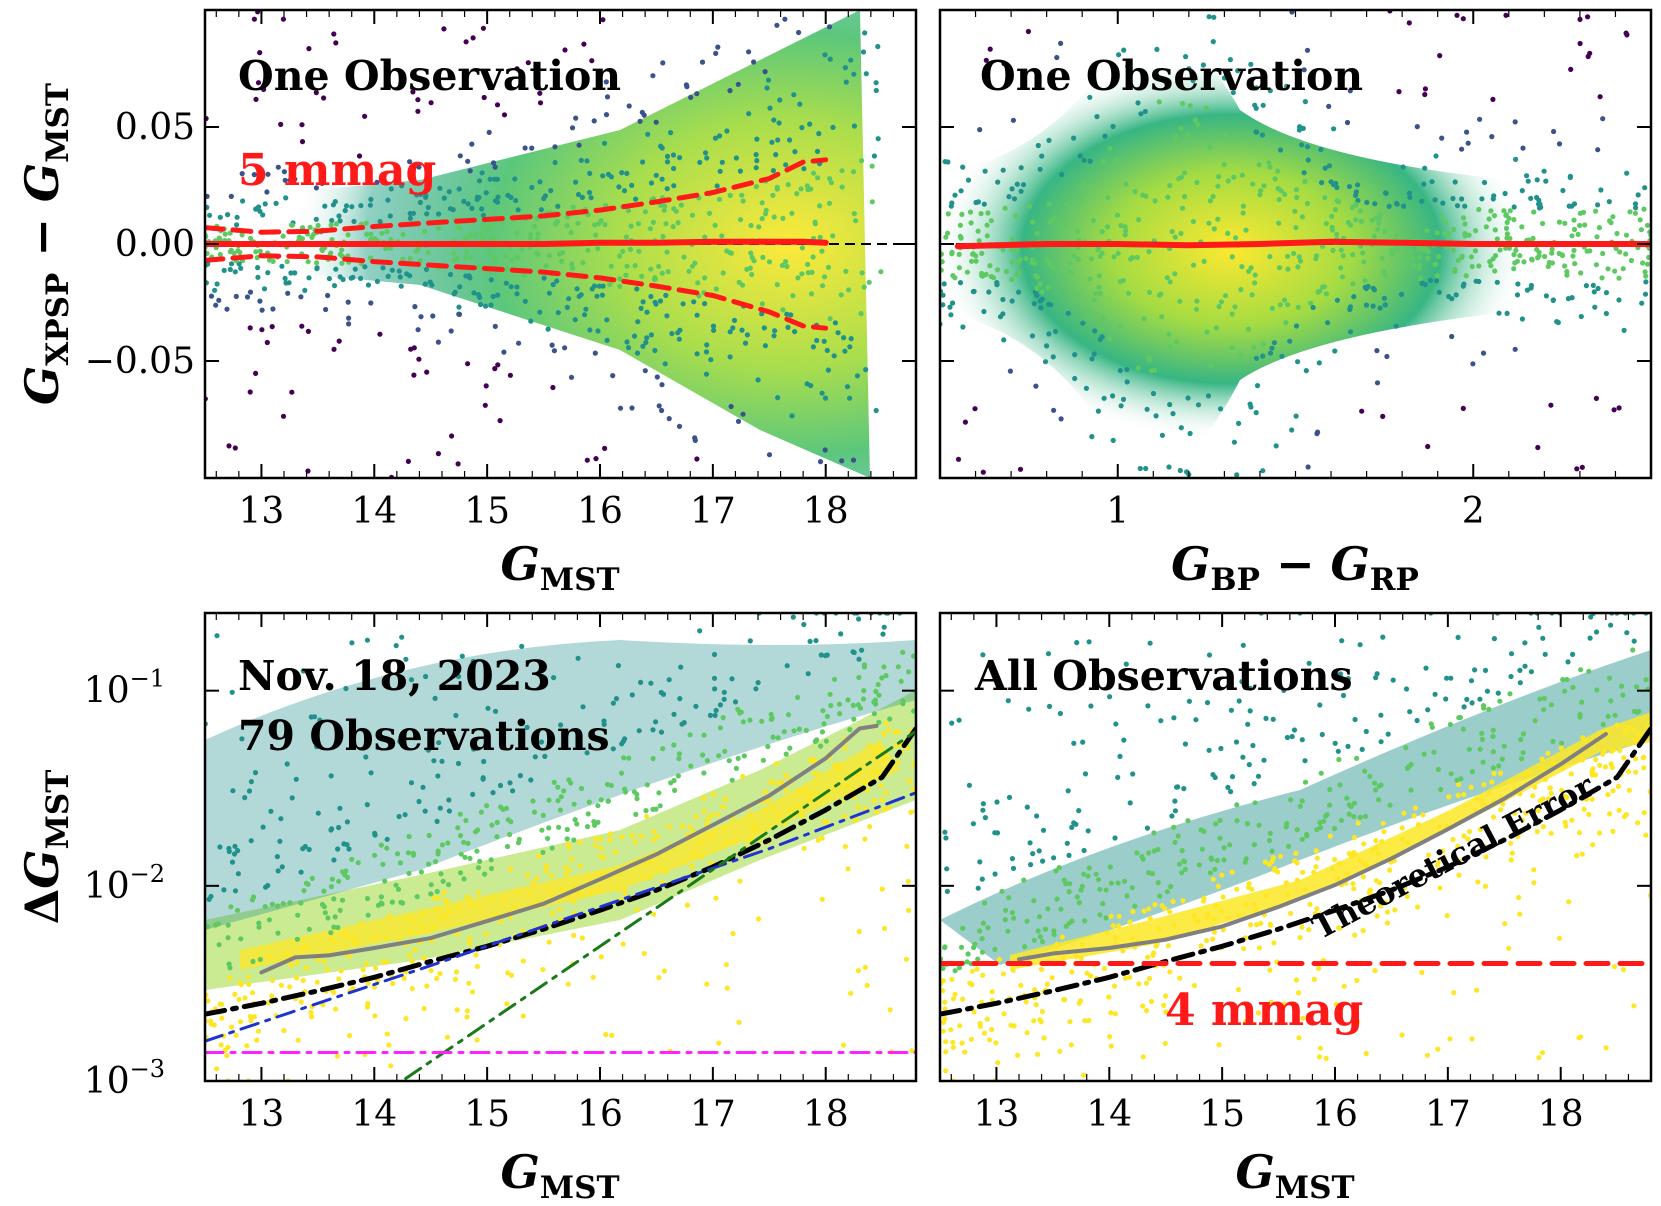 This screenshot has height=1206, width=1661. Describe the element at coordinates (1163, 676) in the screenshot. I see `annotation-d: All Observations` at that location.